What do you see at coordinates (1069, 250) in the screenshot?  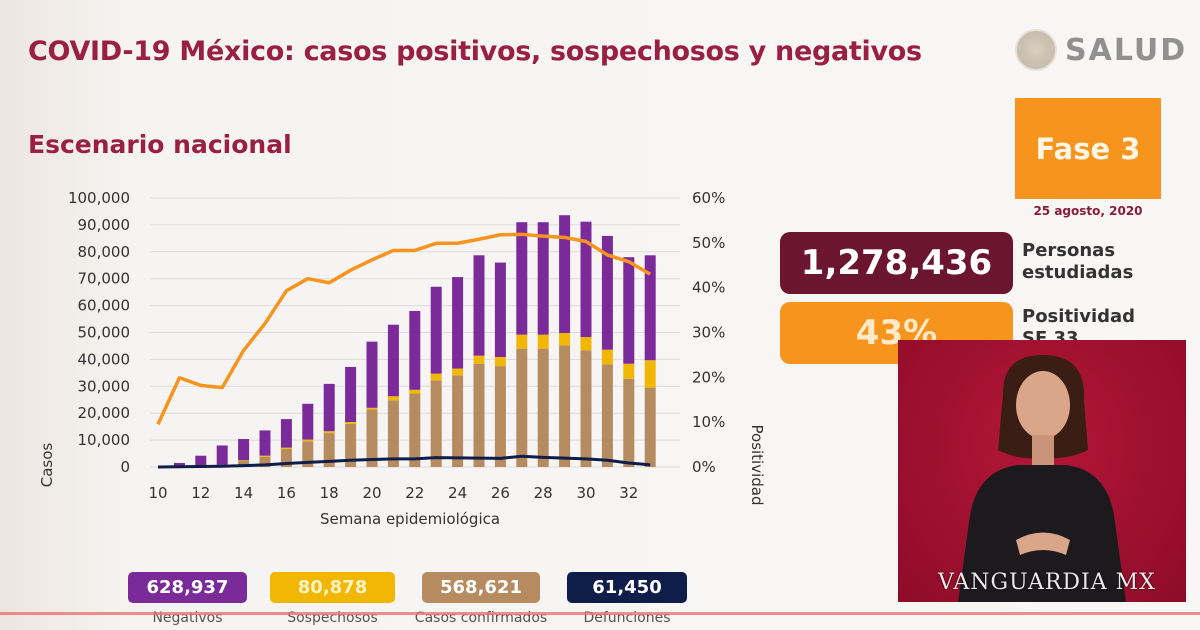 I see `kpi-label-line1: Personas` at bounding box center [1069, 250].